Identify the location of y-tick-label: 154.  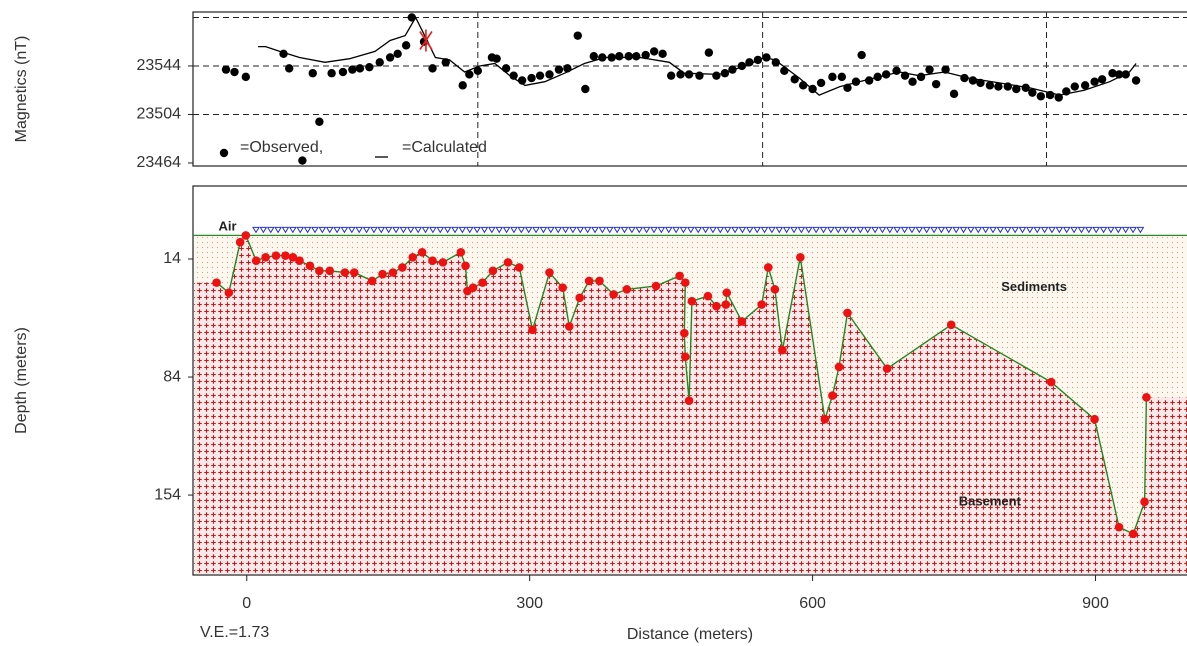
(167, 494).